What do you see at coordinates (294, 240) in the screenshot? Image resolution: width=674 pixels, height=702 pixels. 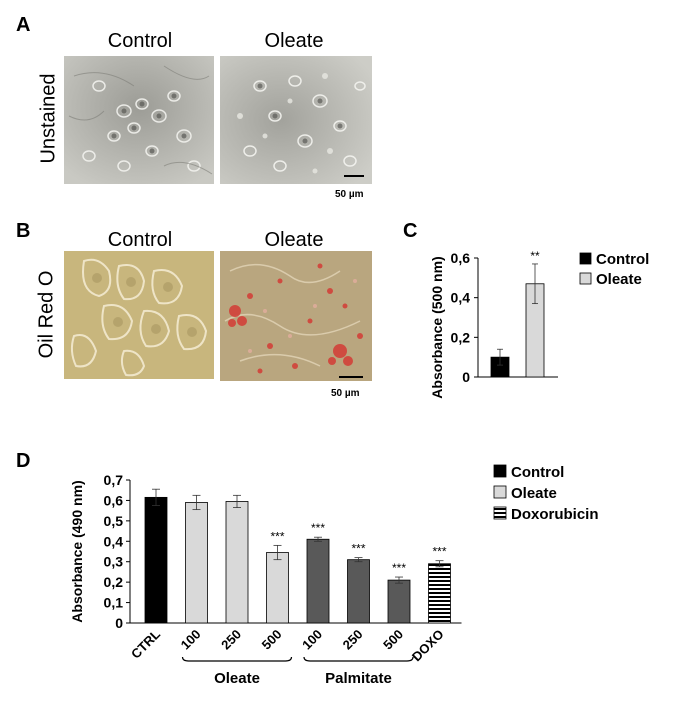 I see `panel-b-caption-oleate: Oleate` at bounding box center [294, 240].